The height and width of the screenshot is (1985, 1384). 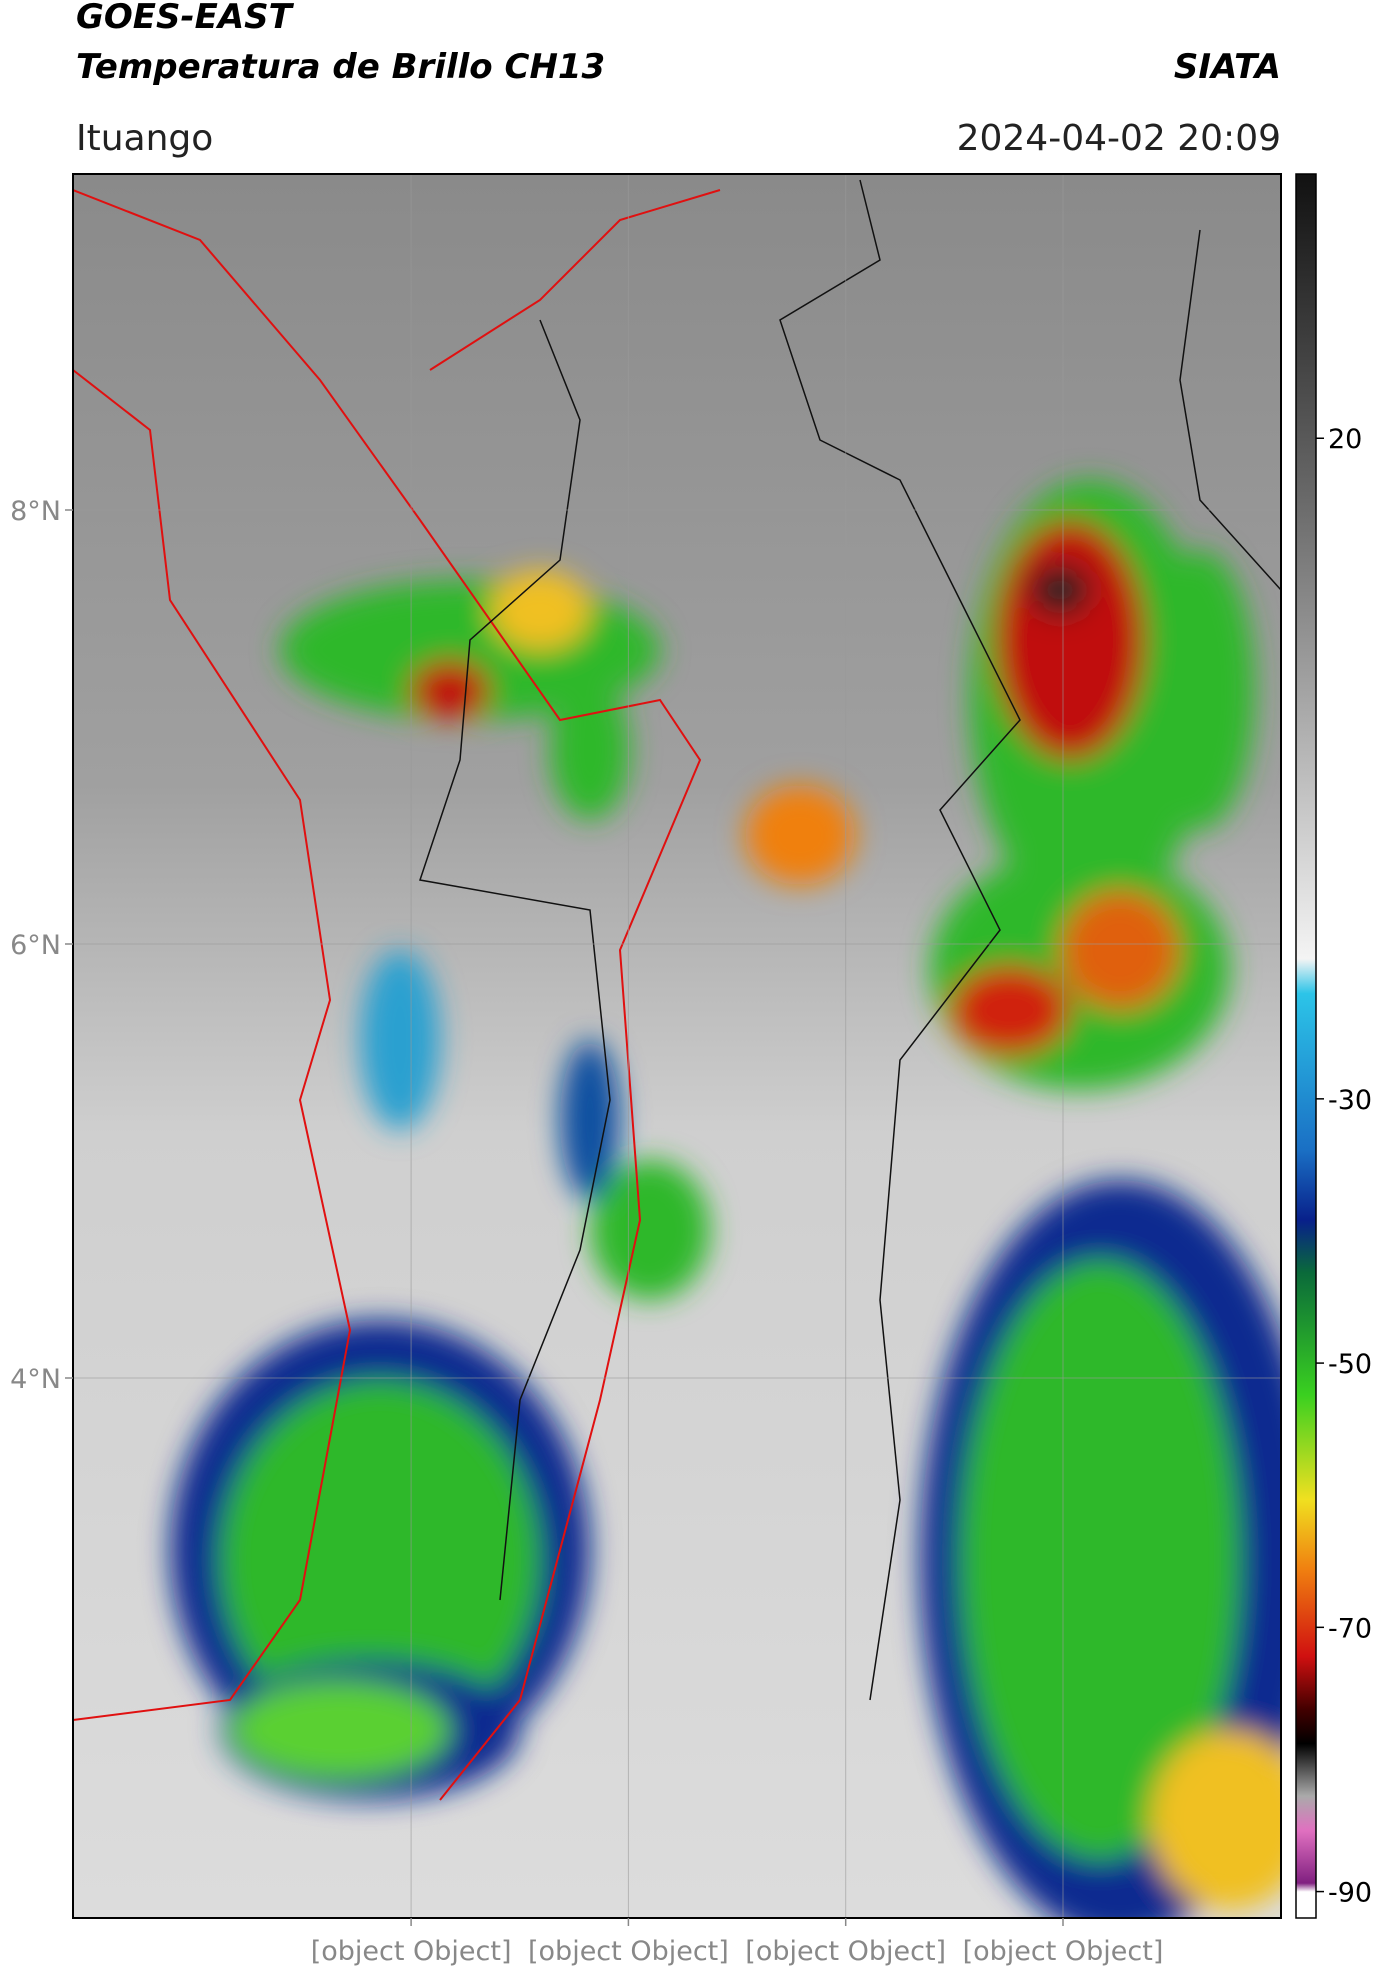 I want to click on lat-tick-label: 4°N, so click(x=35, y=1379).